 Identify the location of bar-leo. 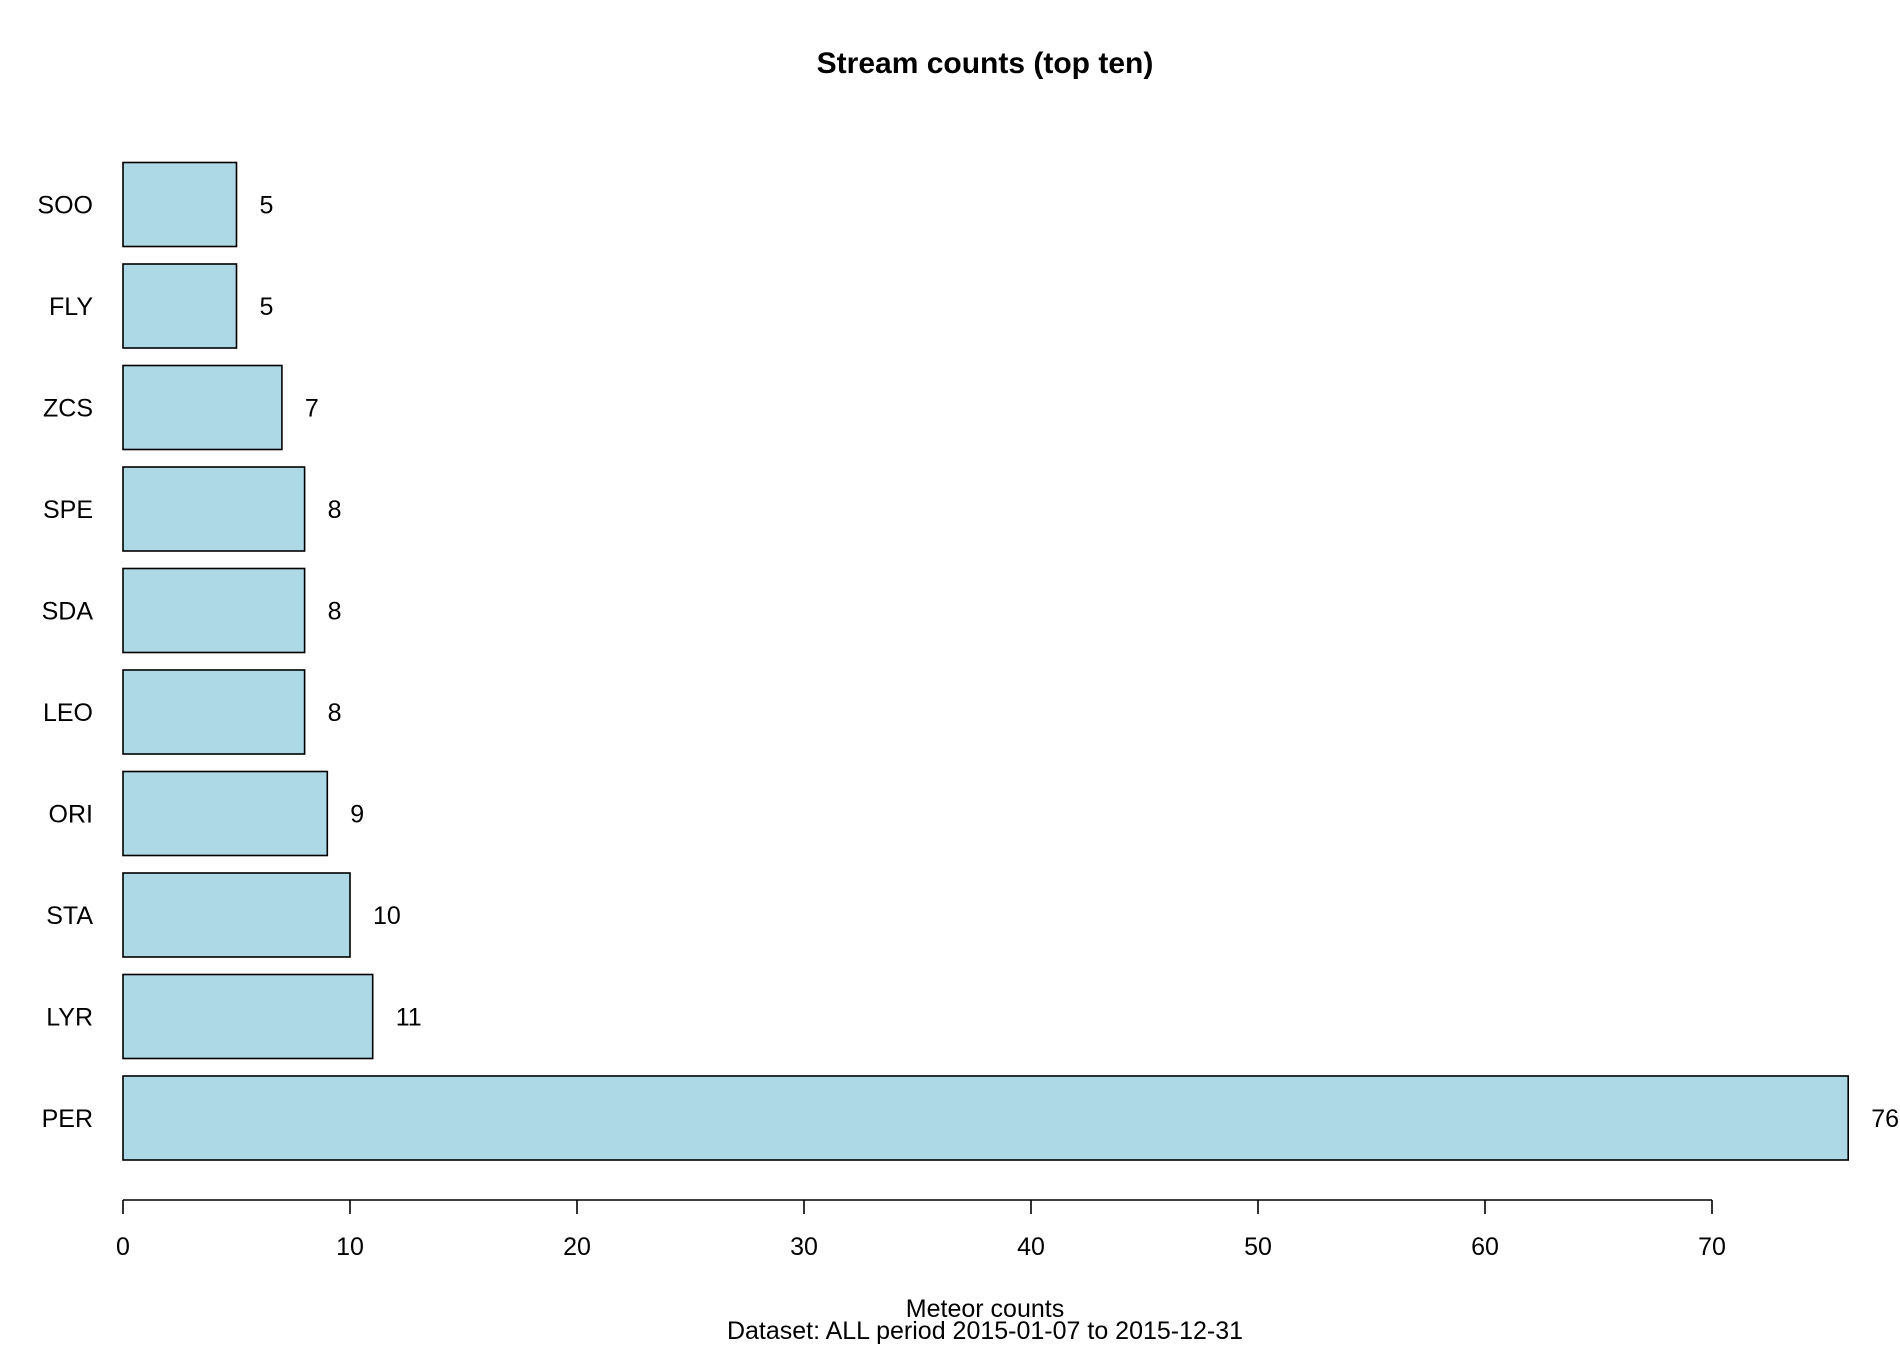
(214, 712).